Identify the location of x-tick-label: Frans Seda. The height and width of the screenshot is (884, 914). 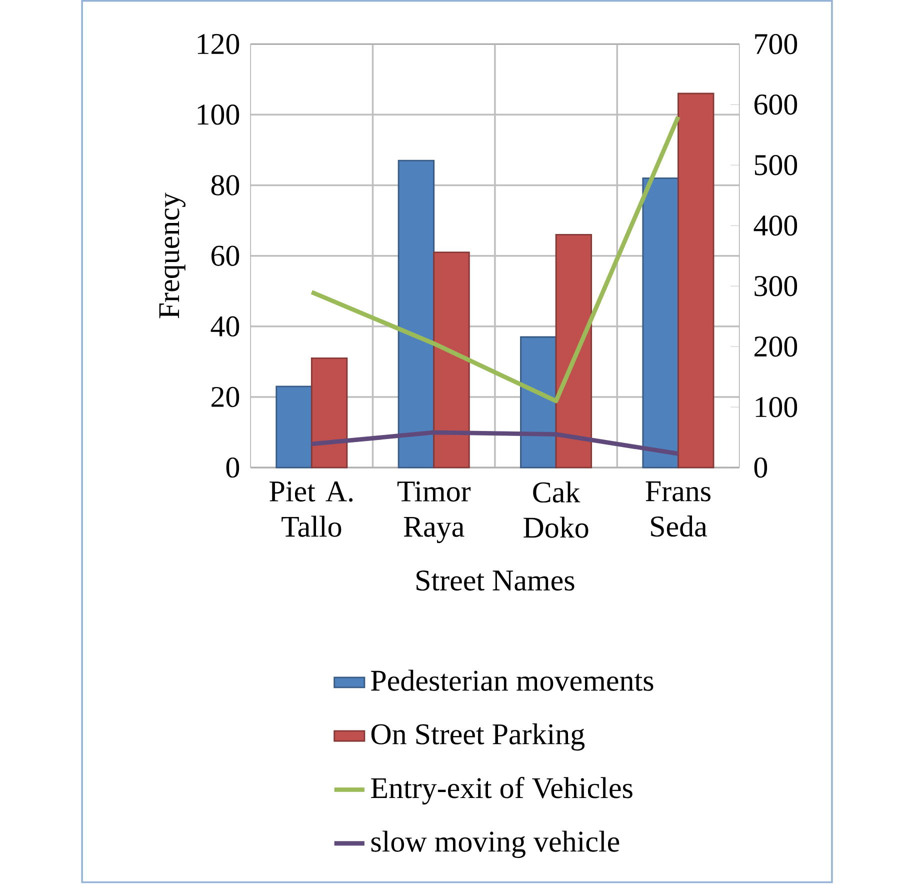
(678, 509).